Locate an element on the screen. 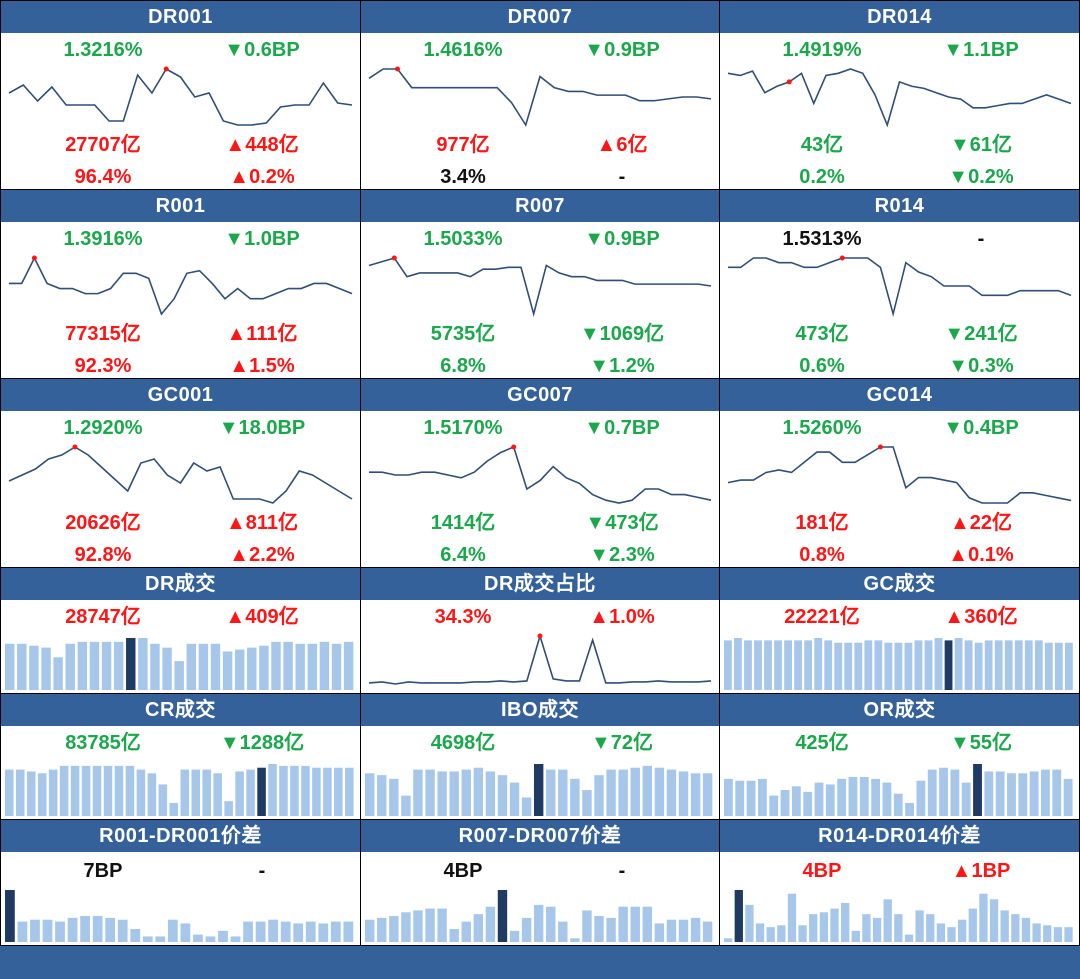  rate-change: - is located at coordinates (981, 239).